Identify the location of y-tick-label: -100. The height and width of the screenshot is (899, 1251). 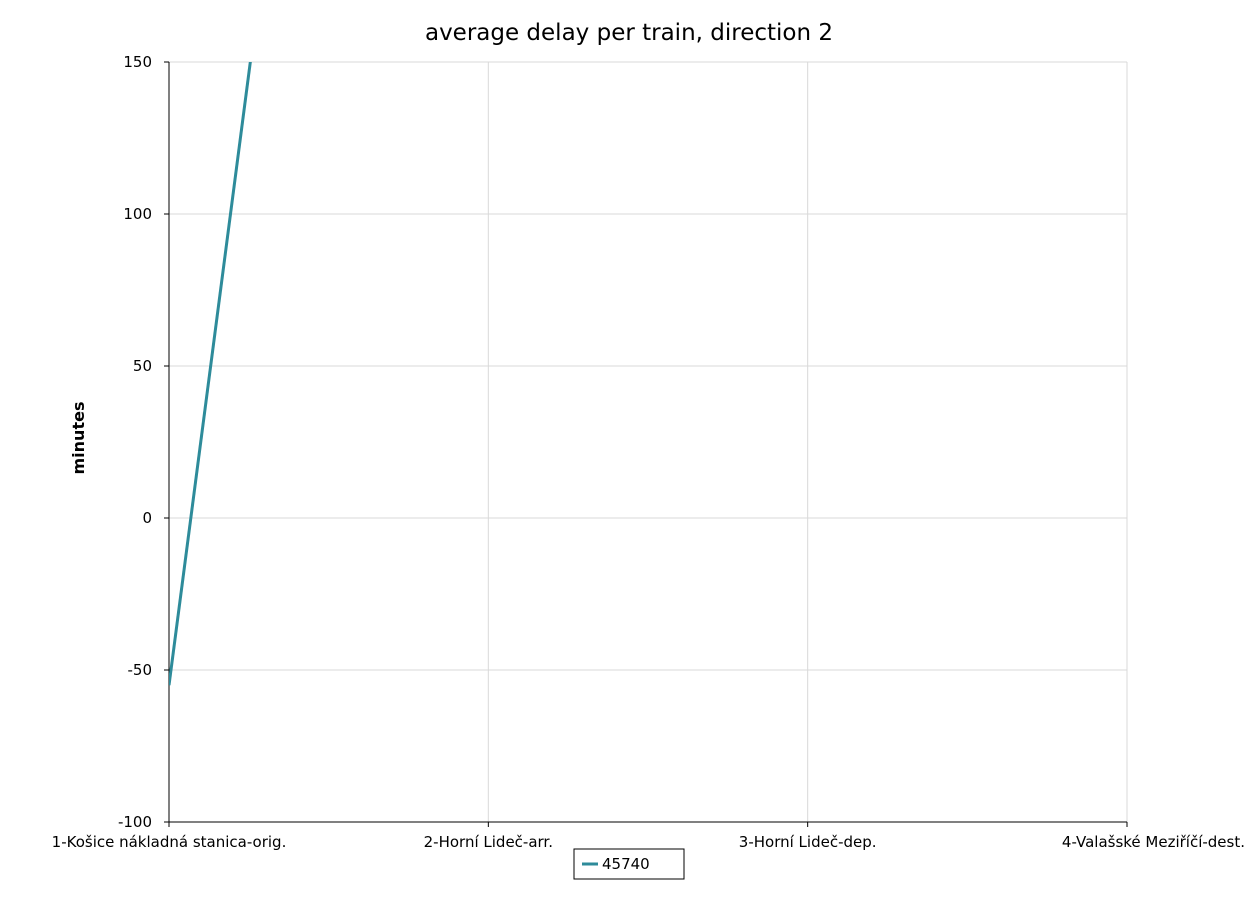
(135, 822).